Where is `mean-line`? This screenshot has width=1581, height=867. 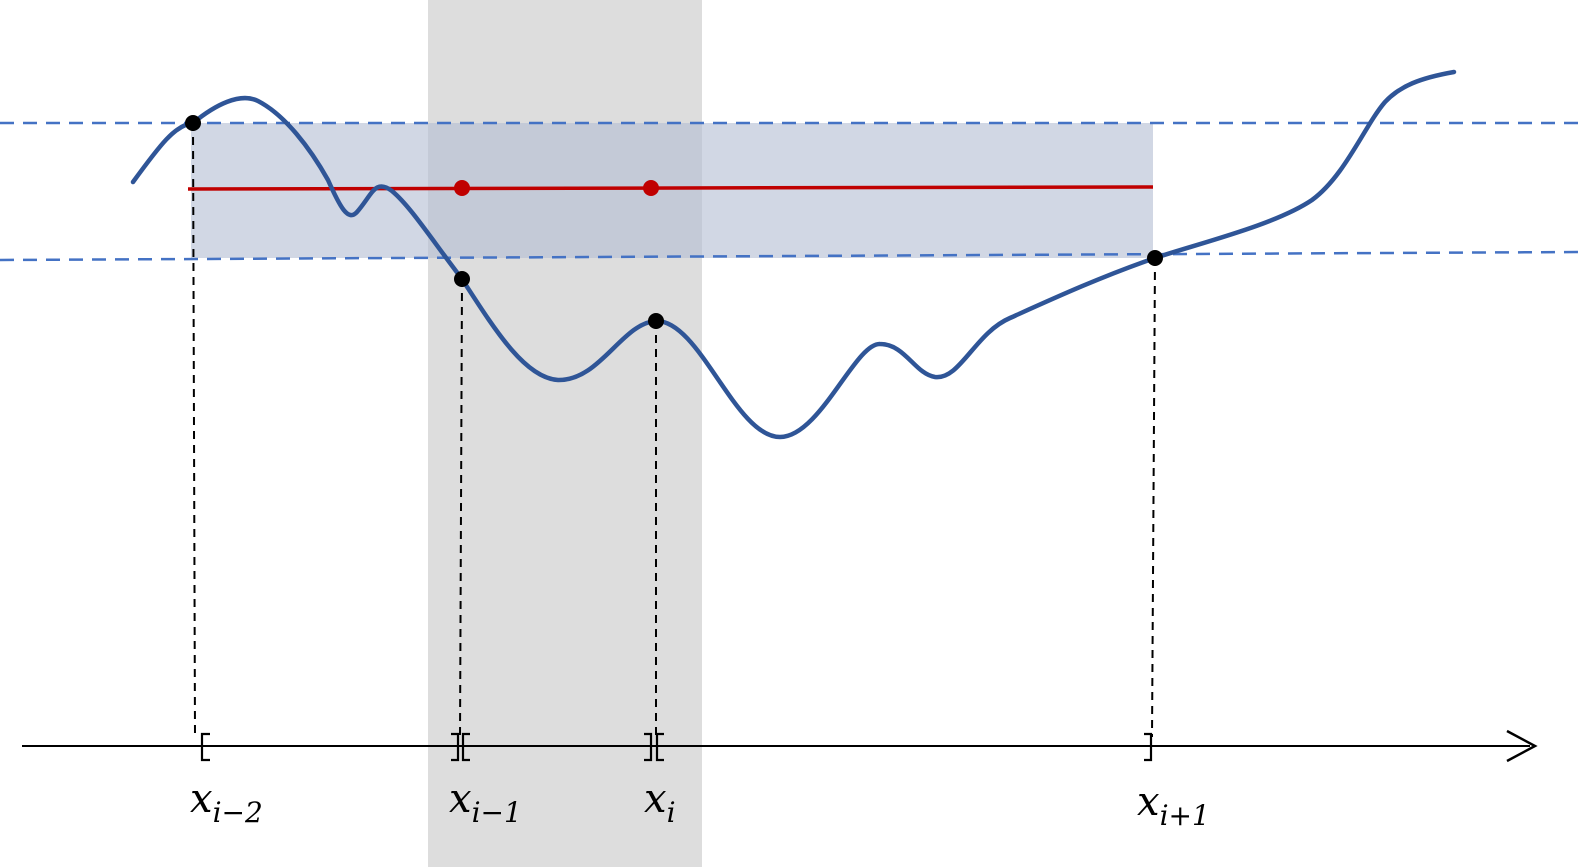
mean-line is located at coordinates (670, 188).